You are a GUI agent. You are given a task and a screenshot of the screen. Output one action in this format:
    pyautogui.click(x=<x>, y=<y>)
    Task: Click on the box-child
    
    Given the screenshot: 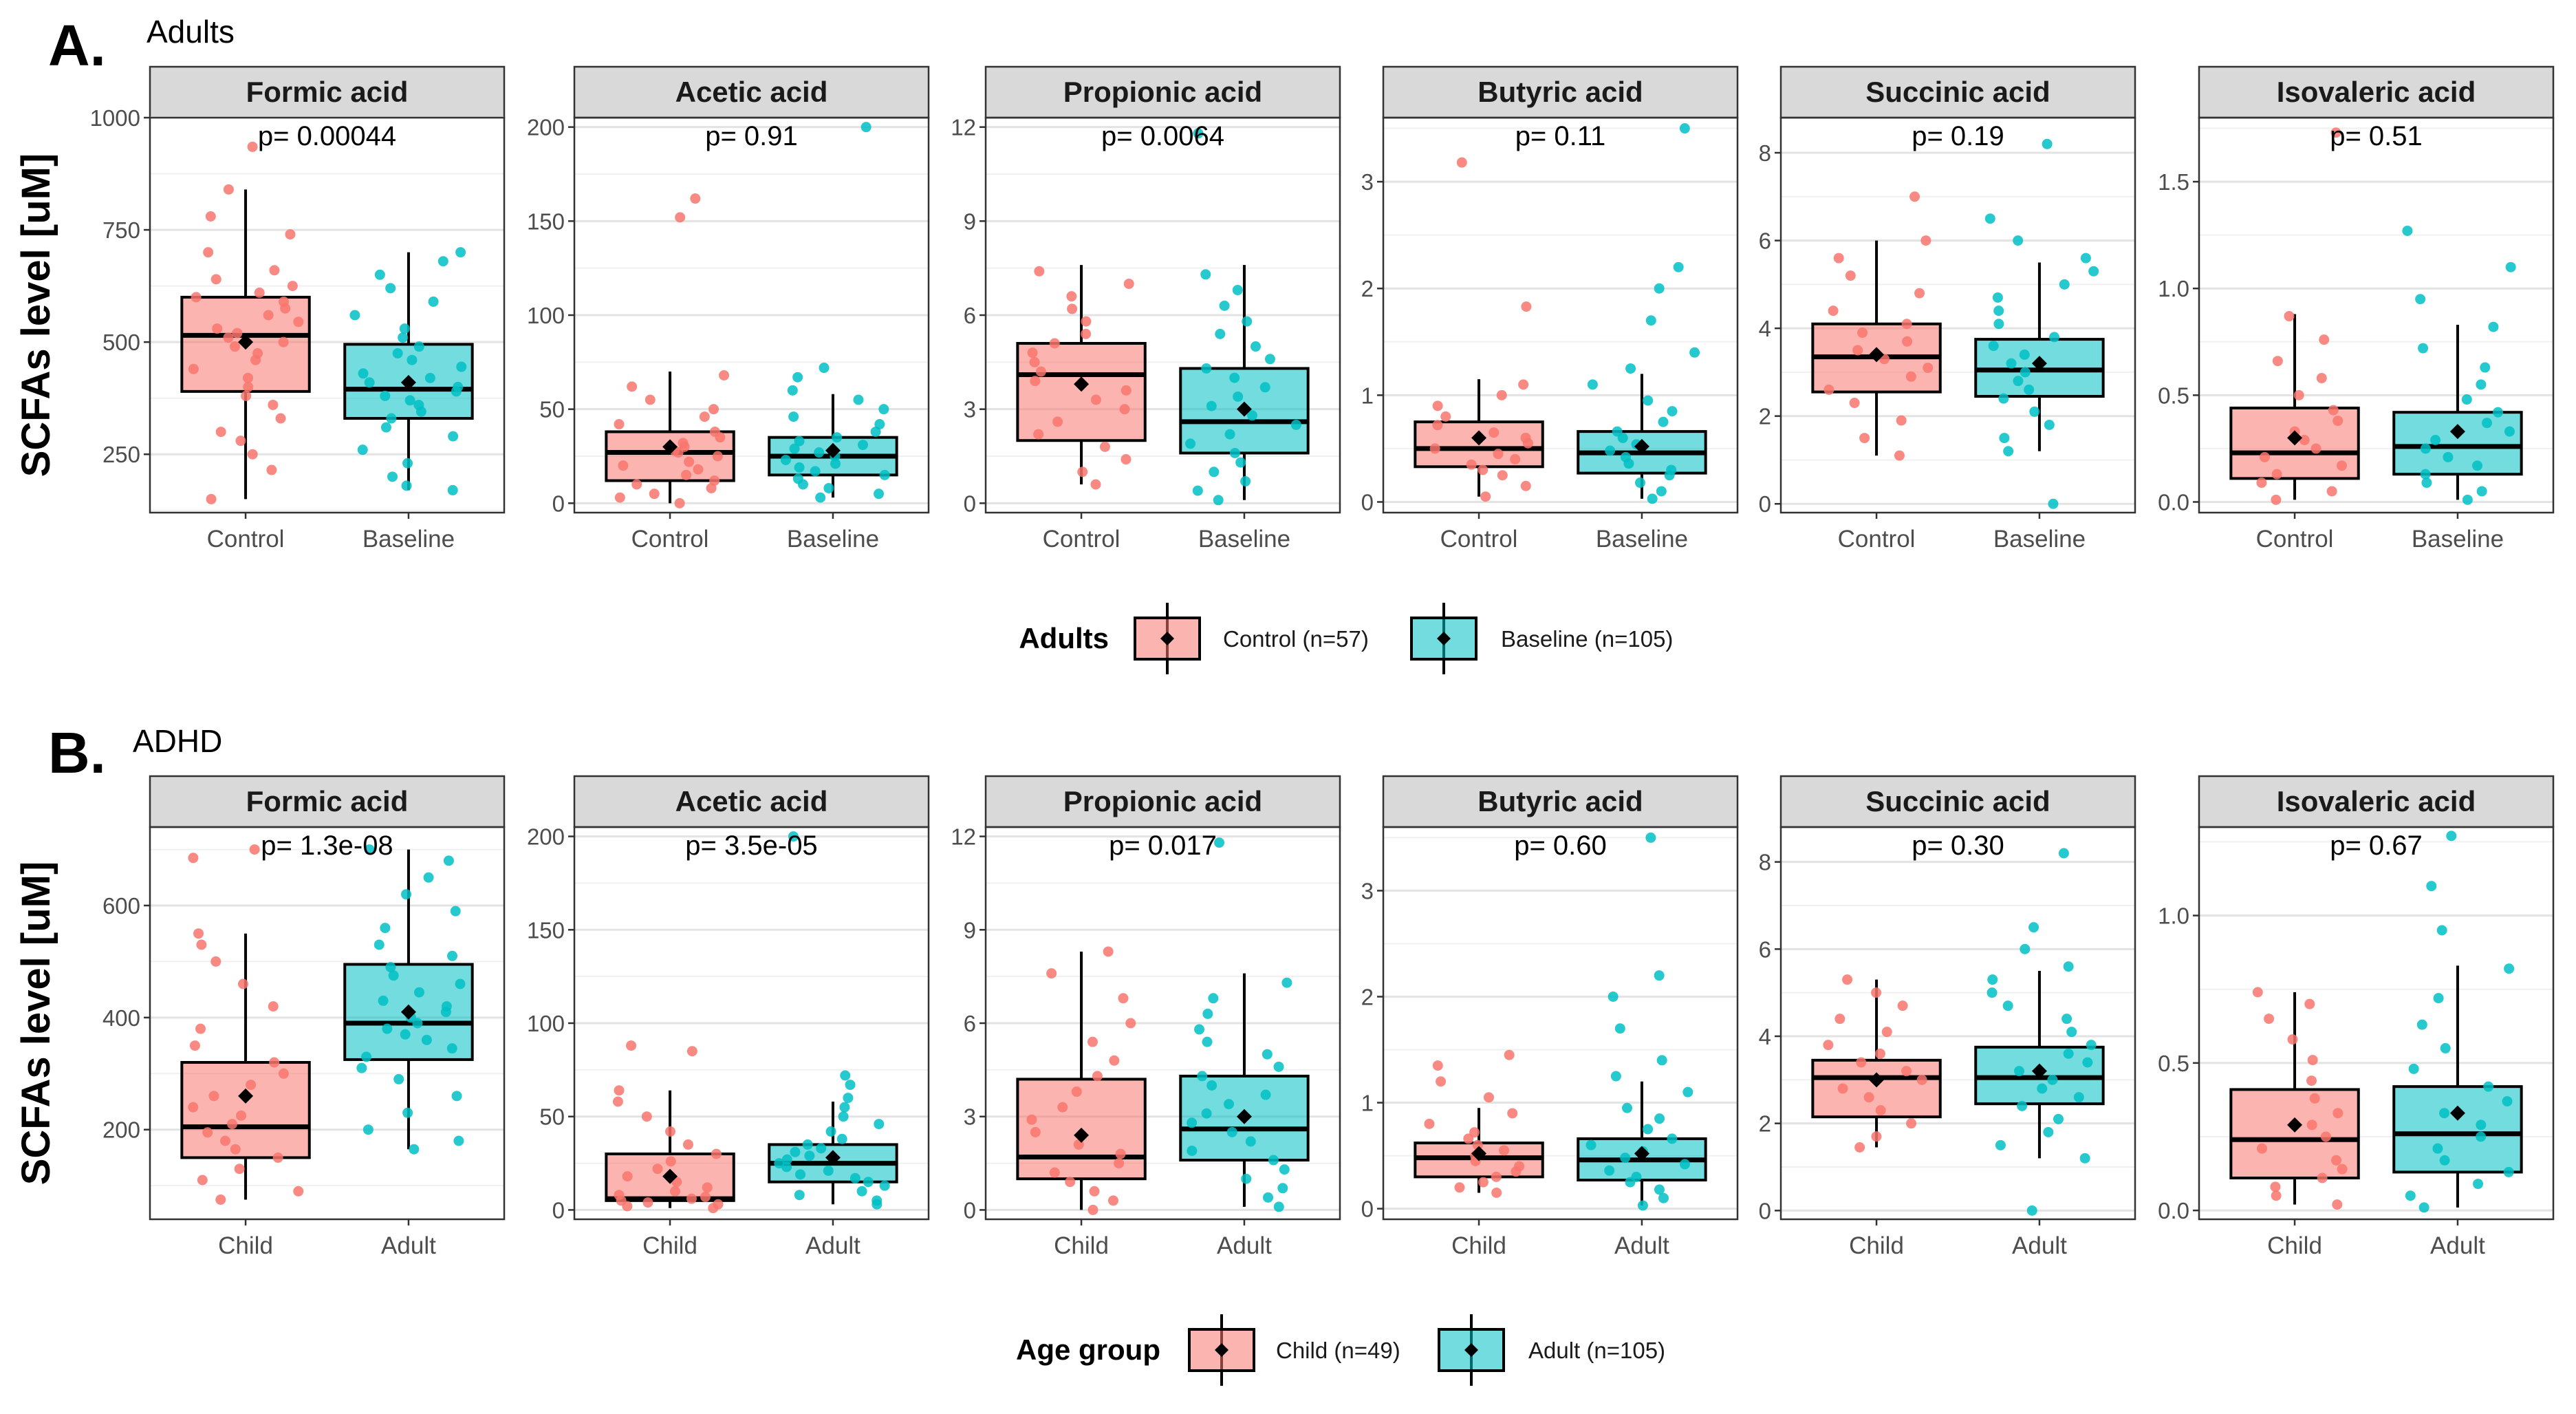 What is the action you would take?
    pyautogui.click(x=1876, y=1063)
    